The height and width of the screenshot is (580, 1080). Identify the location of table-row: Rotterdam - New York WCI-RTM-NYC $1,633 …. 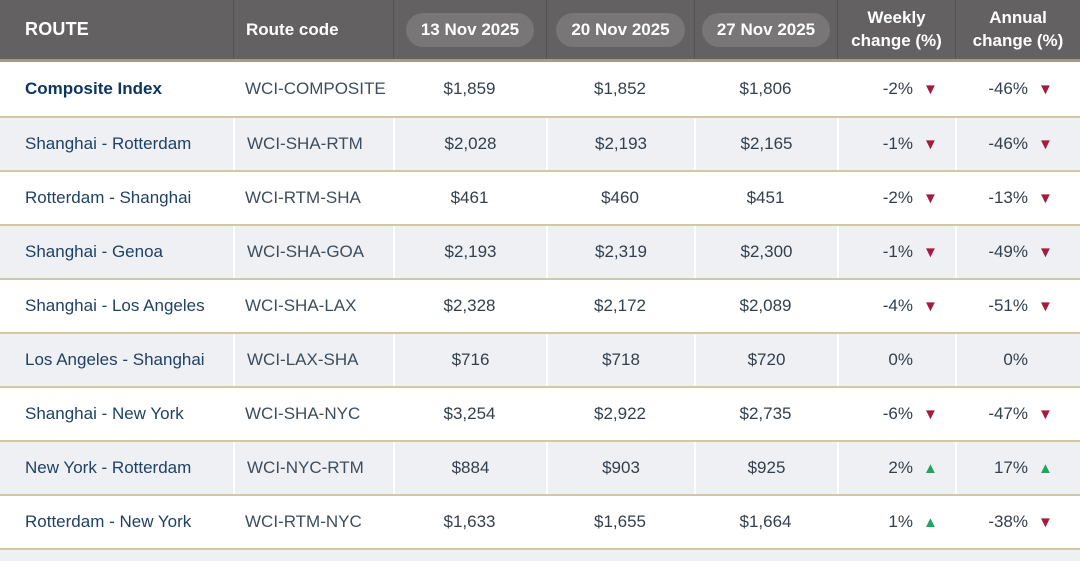
(540, 521).